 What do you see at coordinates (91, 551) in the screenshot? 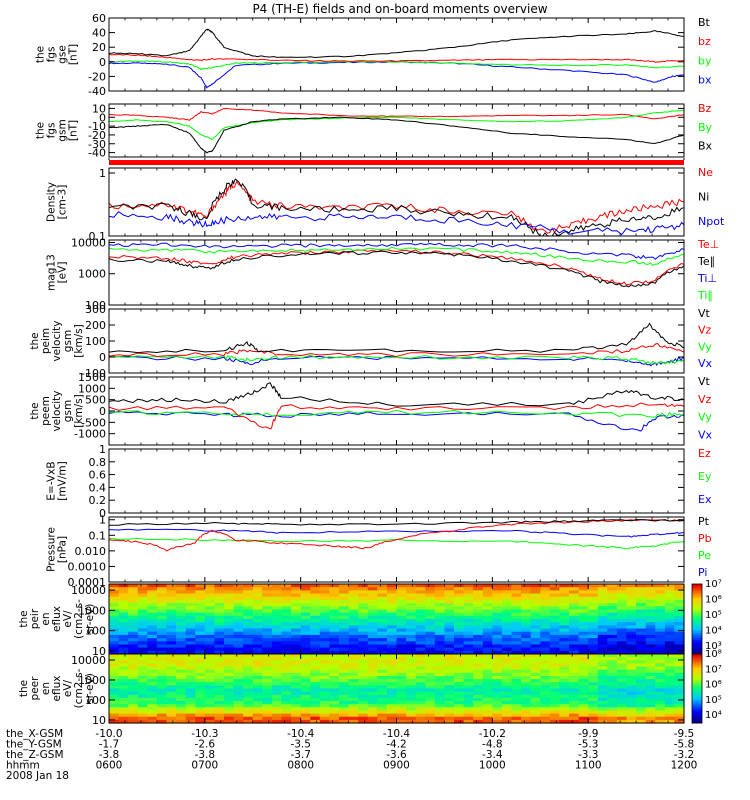
I see `y-tick-label: 0.010` at bounding box center [91, 551].